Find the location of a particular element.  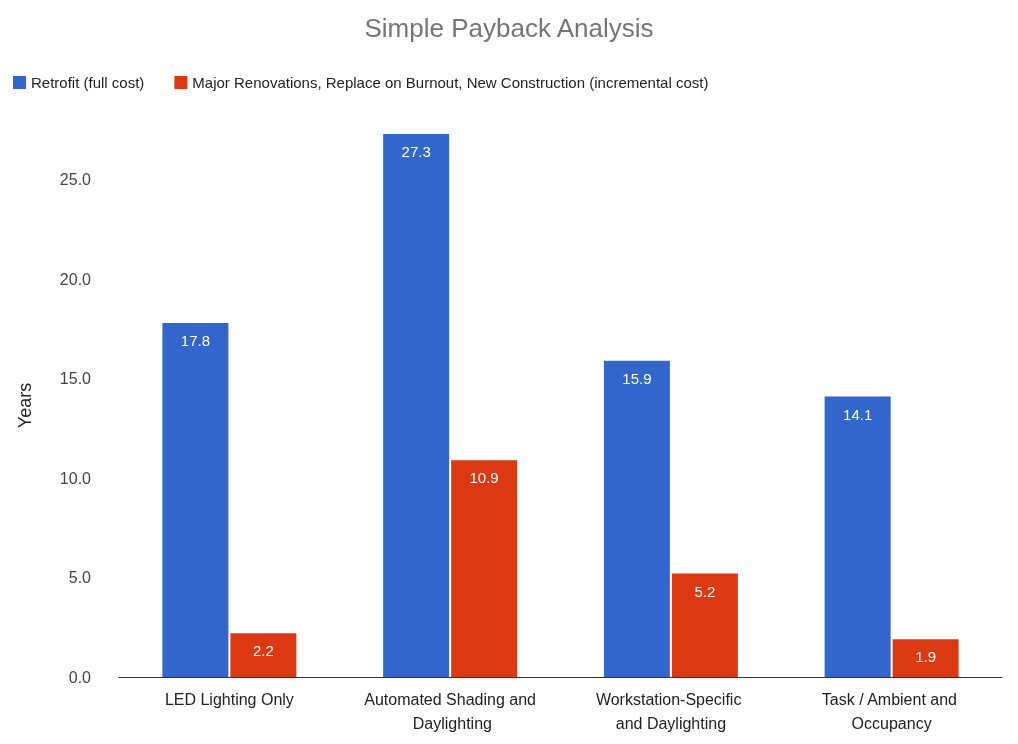

data-label: 10.9 is located at coordinates (484, 478).